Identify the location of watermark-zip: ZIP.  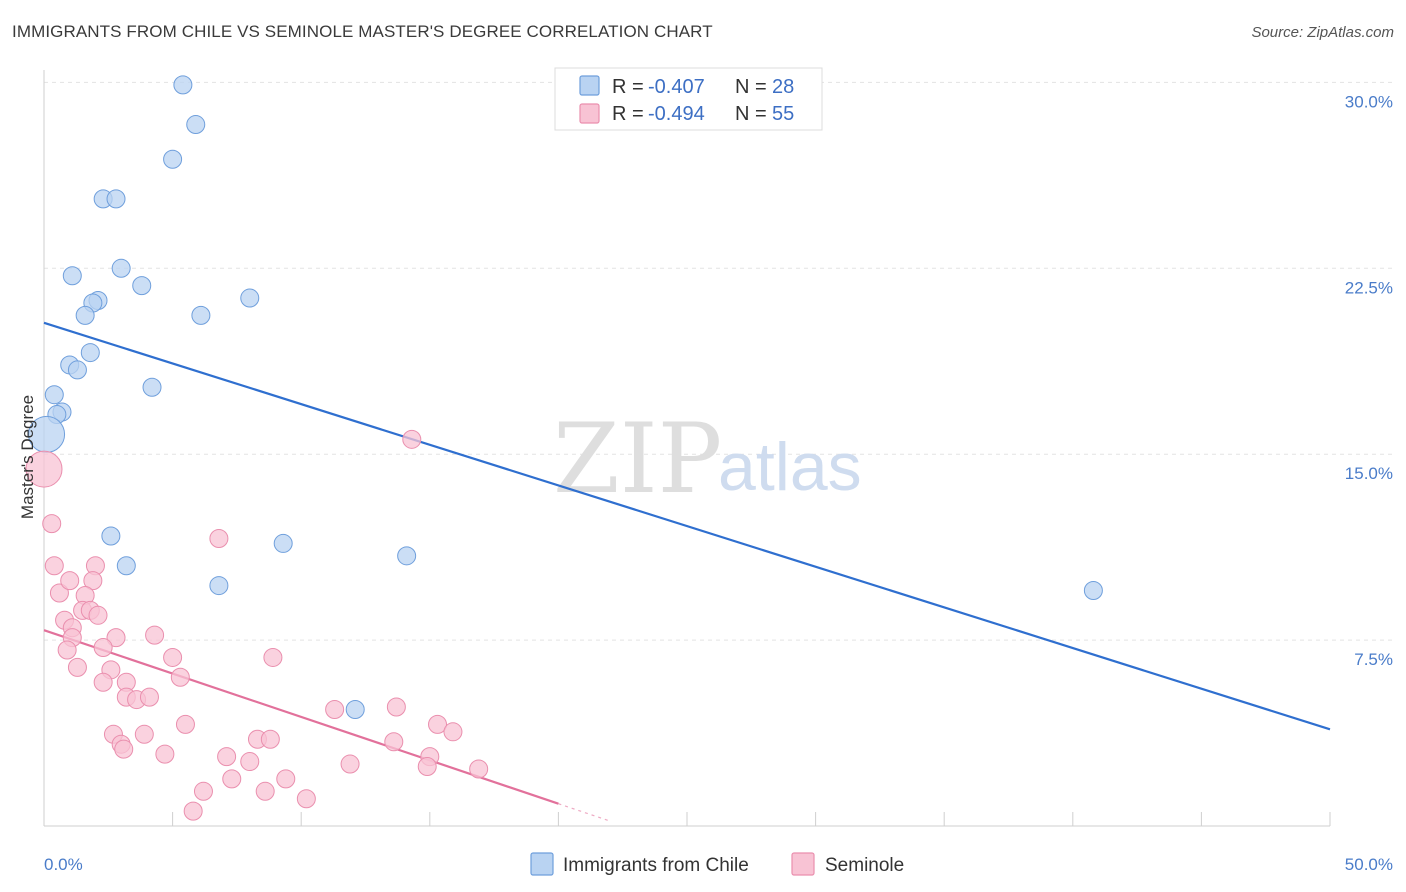
(637, 459).